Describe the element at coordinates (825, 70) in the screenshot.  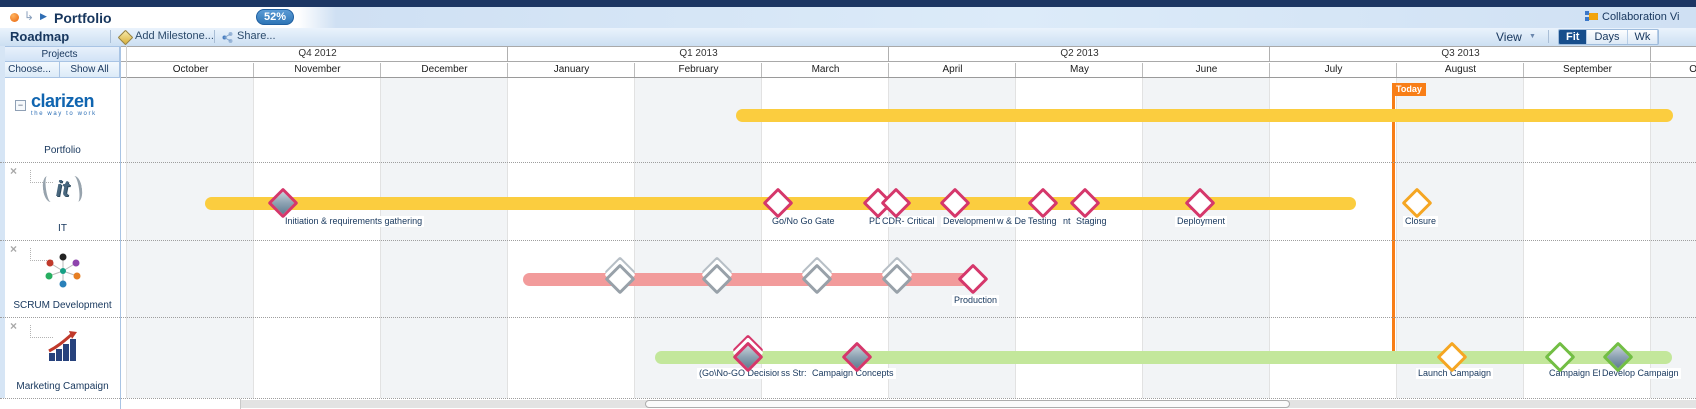
I see `month-header-cell: March` at that location.